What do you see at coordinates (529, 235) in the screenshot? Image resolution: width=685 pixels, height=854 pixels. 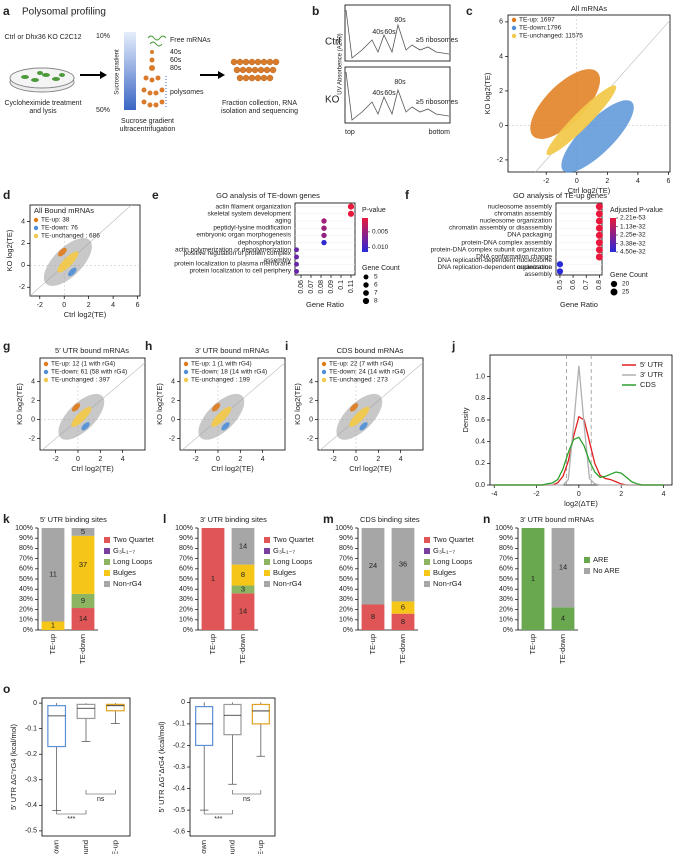 I see `term-label: DNA packaging` at bounding box center [529, 235].